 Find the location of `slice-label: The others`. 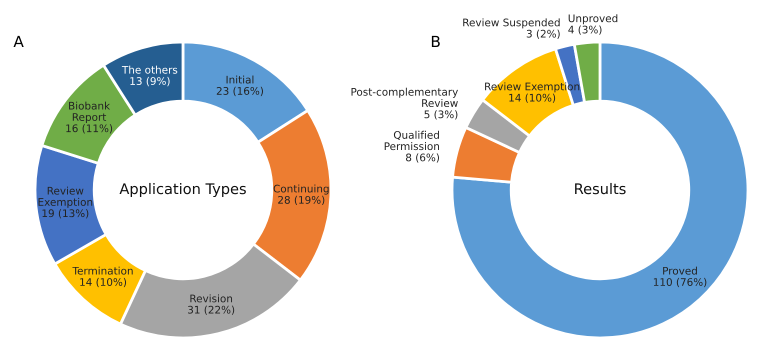

slice-label: The others is located at coordinates (150, 70).